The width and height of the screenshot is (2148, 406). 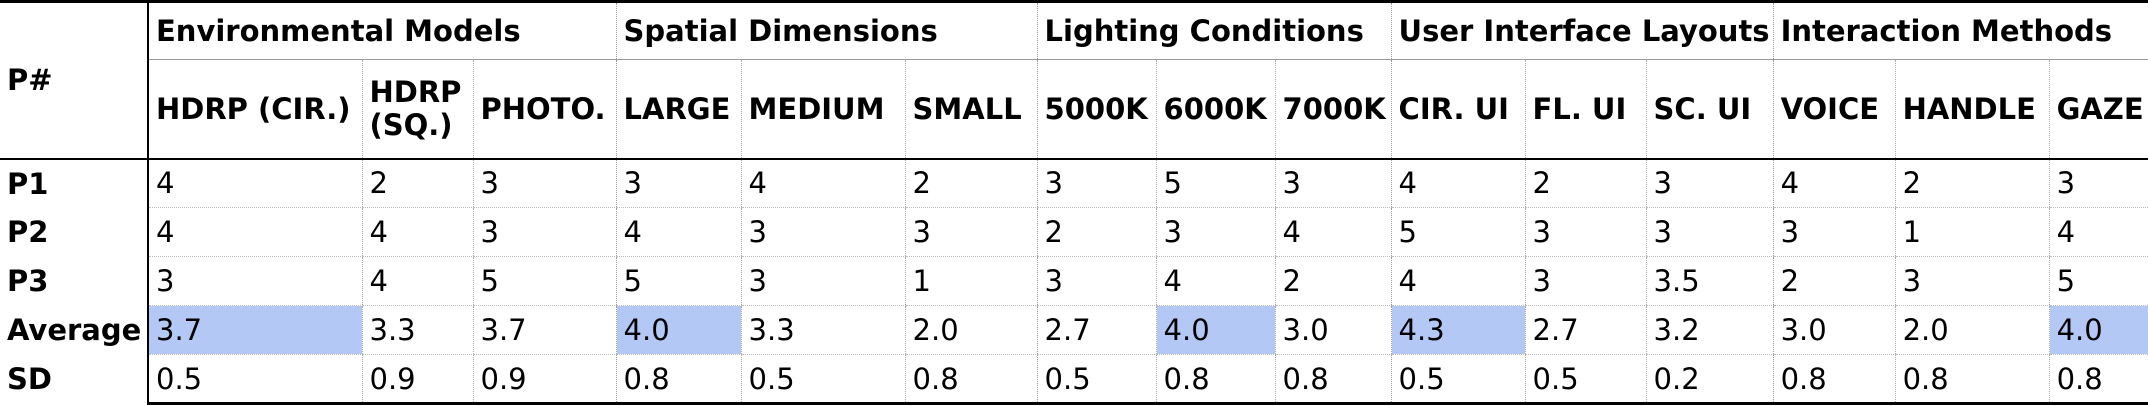 I want to click on column-header: 6000K, so click(x=1215, y=109).